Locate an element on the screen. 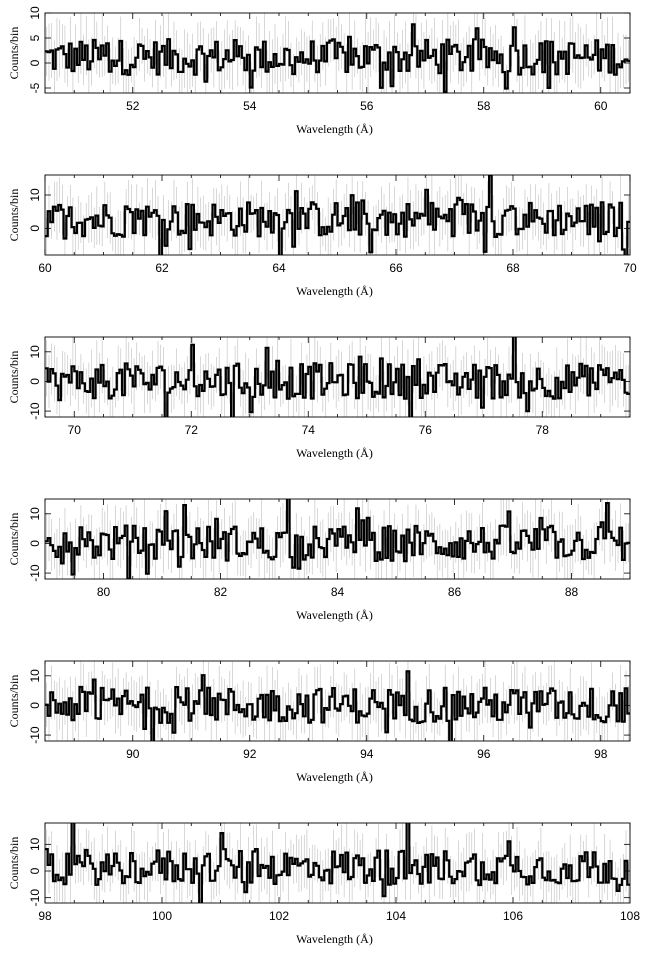 The image size is (652, 955). y-tick-label: -5 is located at coordinates (35, 87).